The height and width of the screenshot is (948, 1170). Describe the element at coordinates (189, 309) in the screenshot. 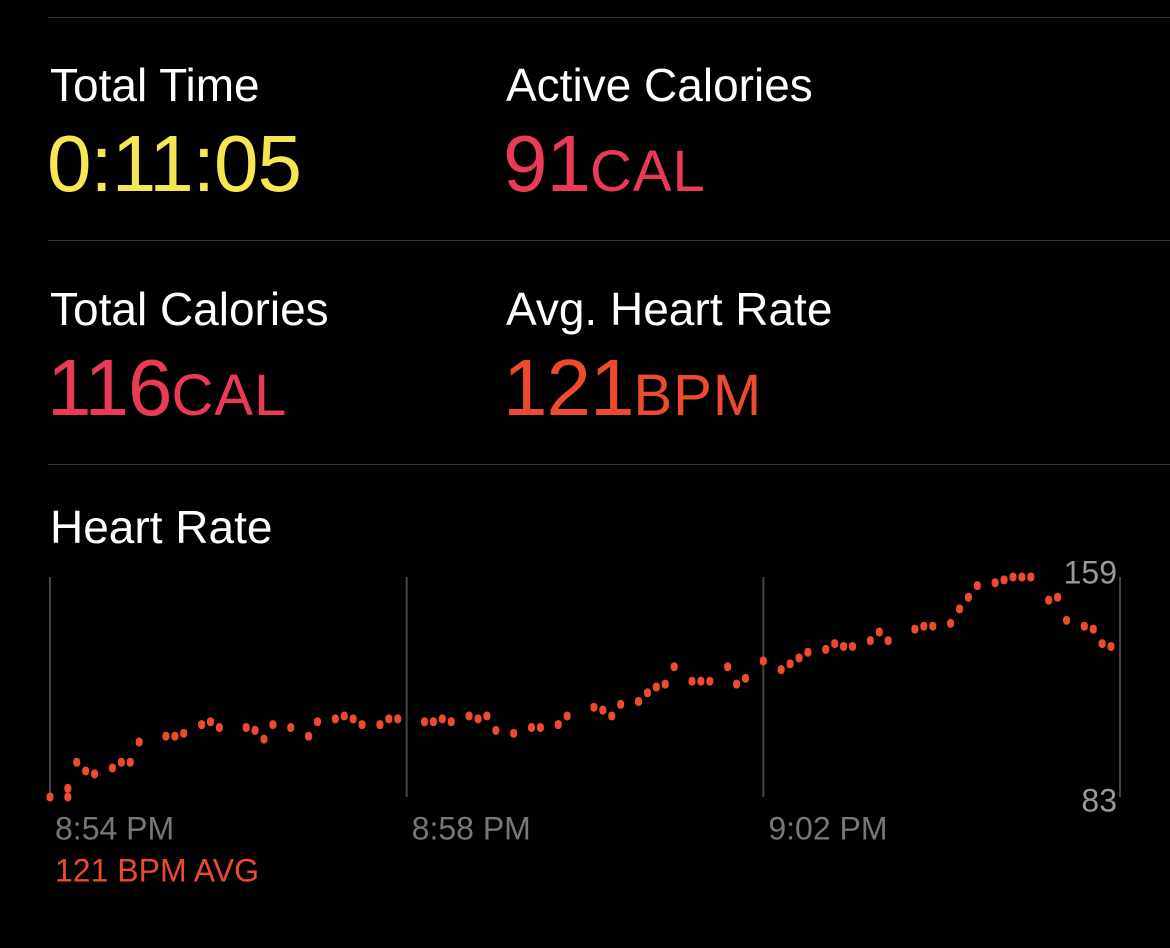

I see `metric-label: Total Calories` at that location.